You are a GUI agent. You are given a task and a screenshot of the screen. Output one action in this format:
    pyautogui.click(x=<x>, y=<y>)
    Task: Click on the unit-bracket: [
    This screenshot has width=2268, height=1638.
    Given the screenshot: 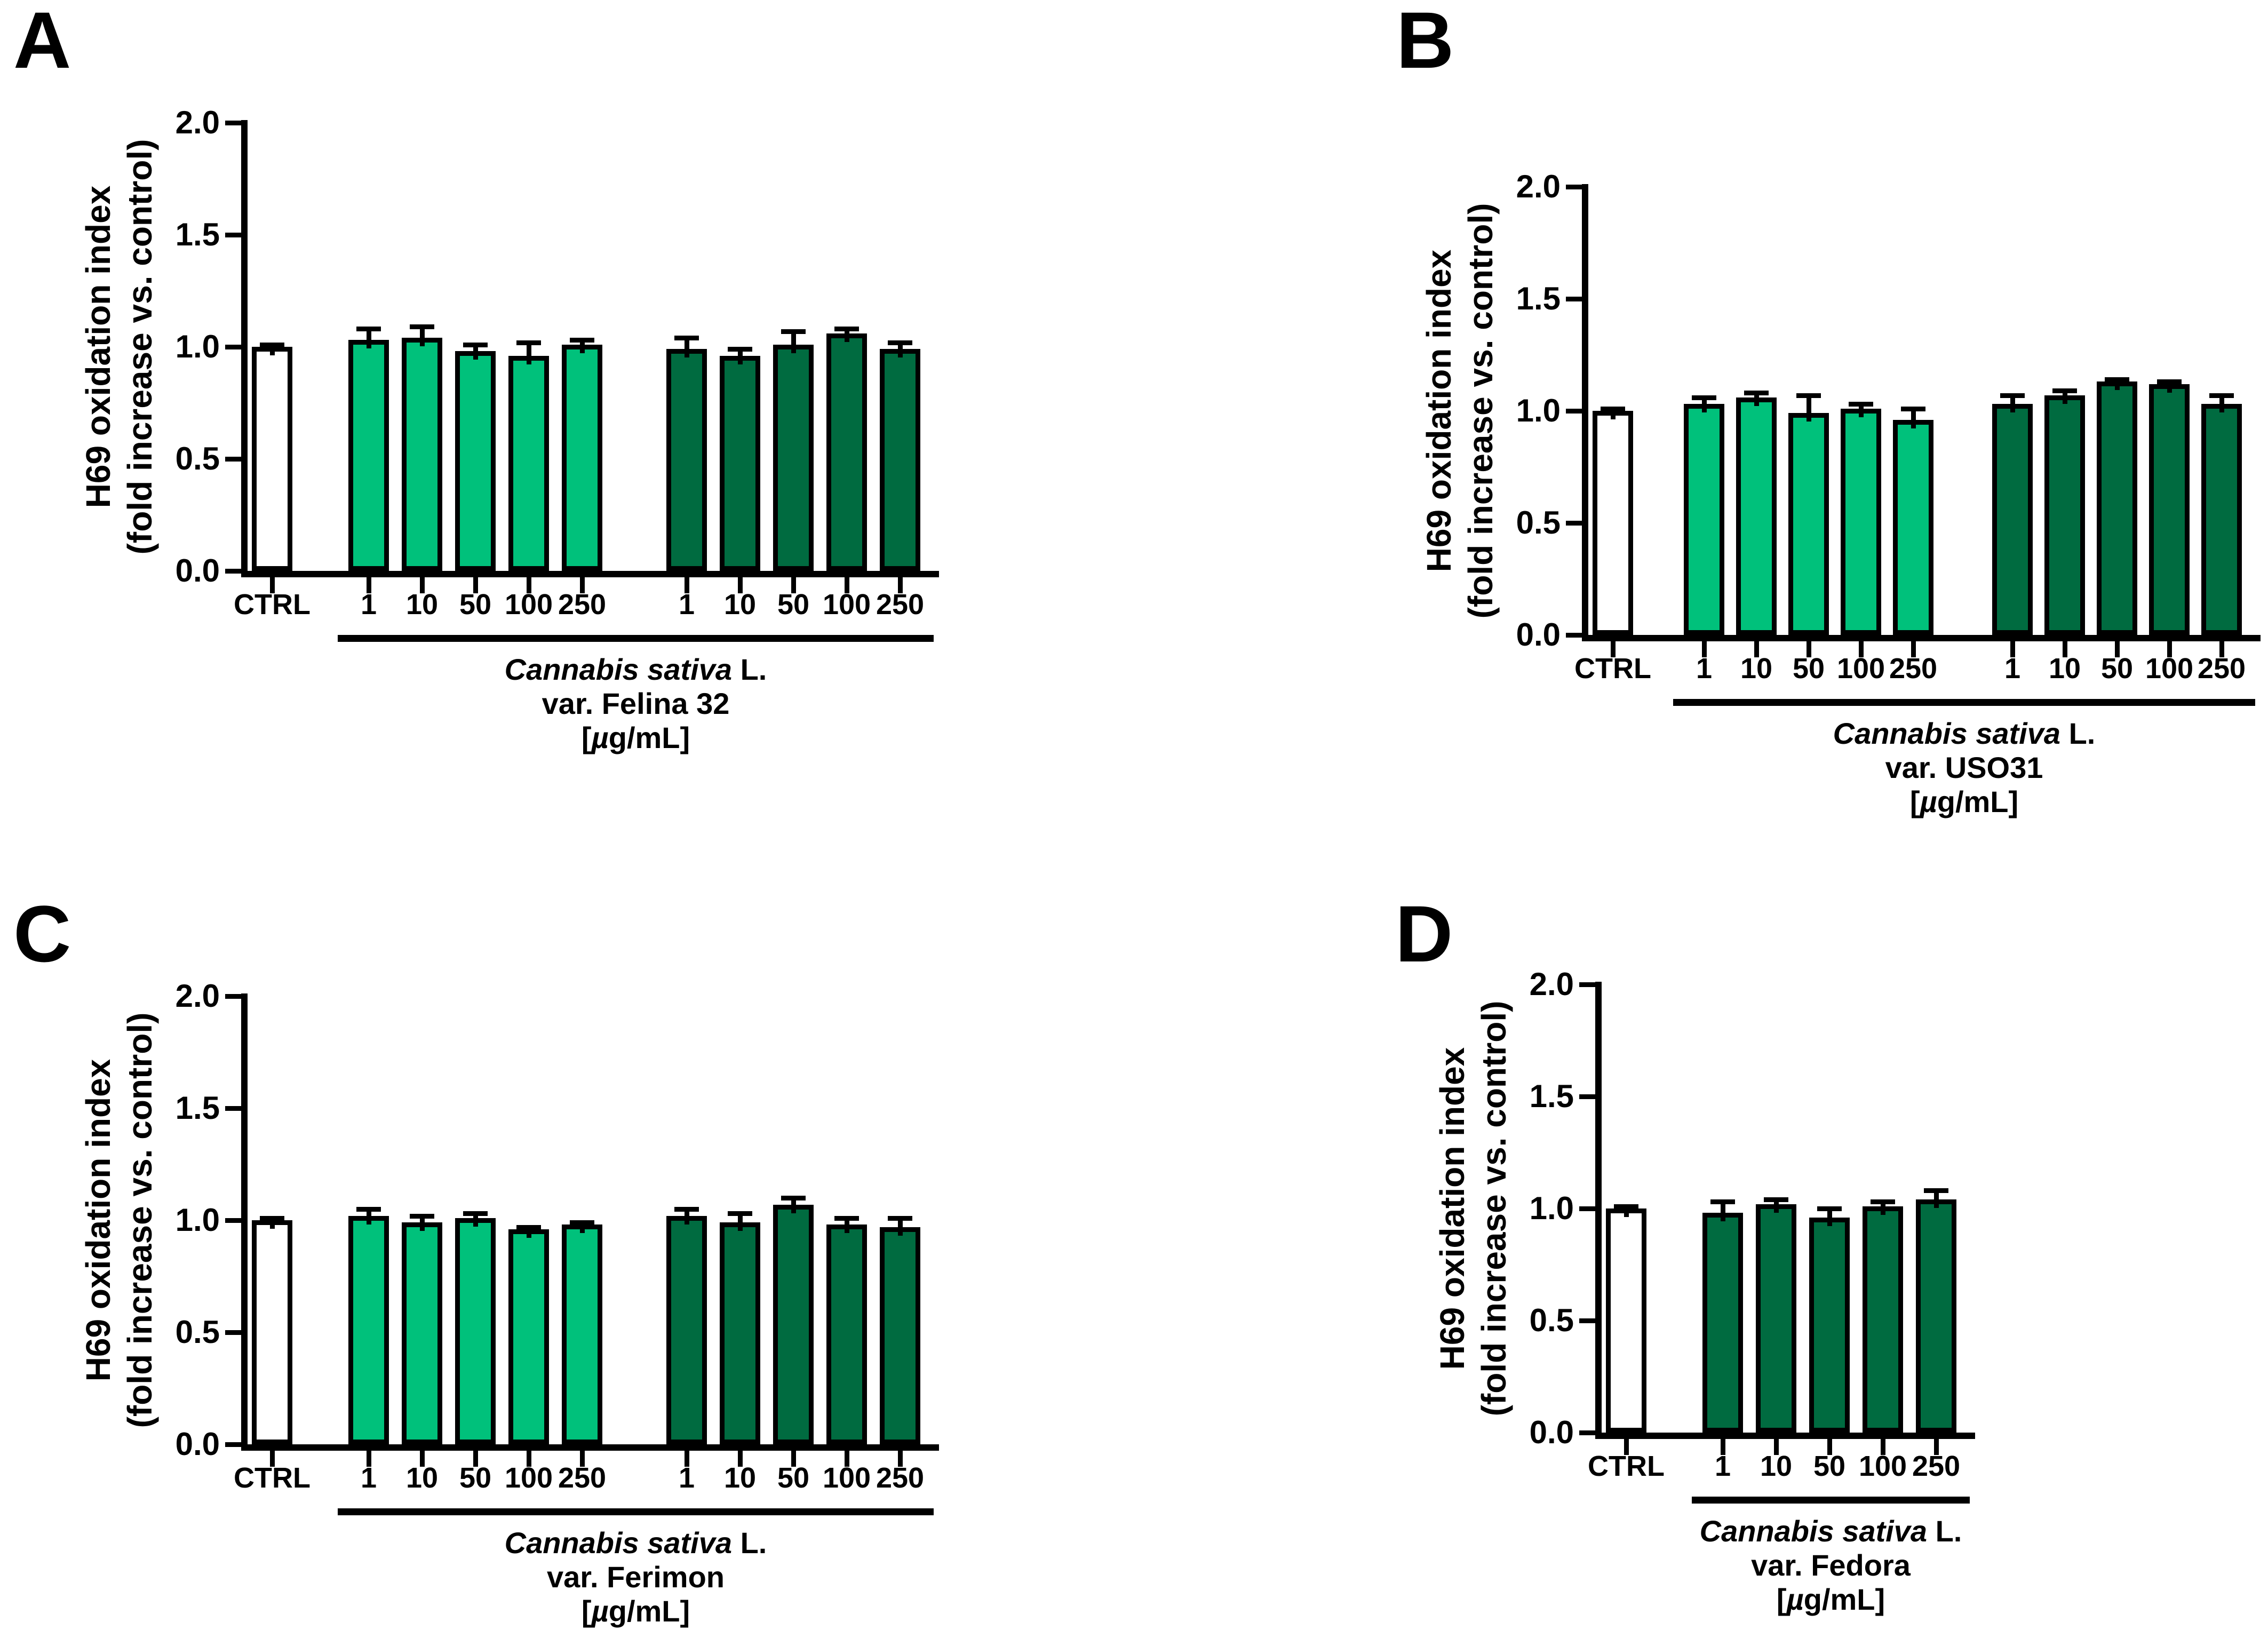 What is the action you would take?
    pyautogui.click(x=1782, y=1599)
    